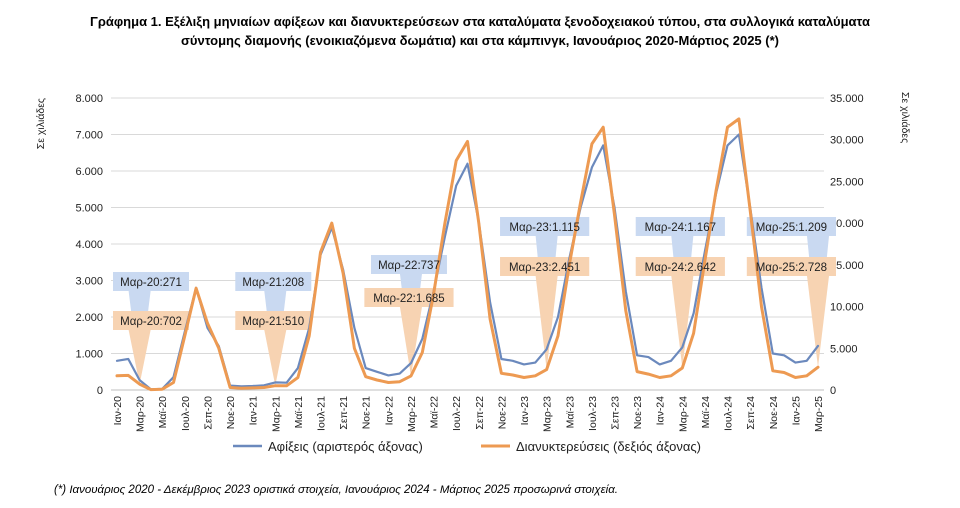 This screenshot has width=960, height=508. What do you see at coordinates (847, 308) in the screenshot?
I see `right-axis-tick-label: 10.000` at bounding box center [847, 308].